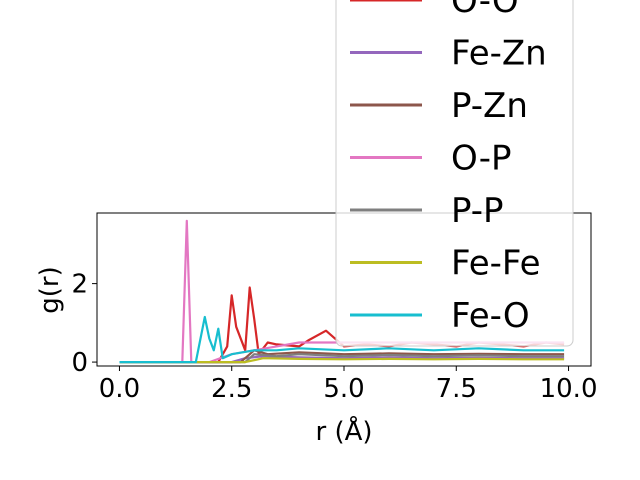 The height and width of the screenshot is (480, 640). I want to click on y-tick-label: 2, so click(79, 285).